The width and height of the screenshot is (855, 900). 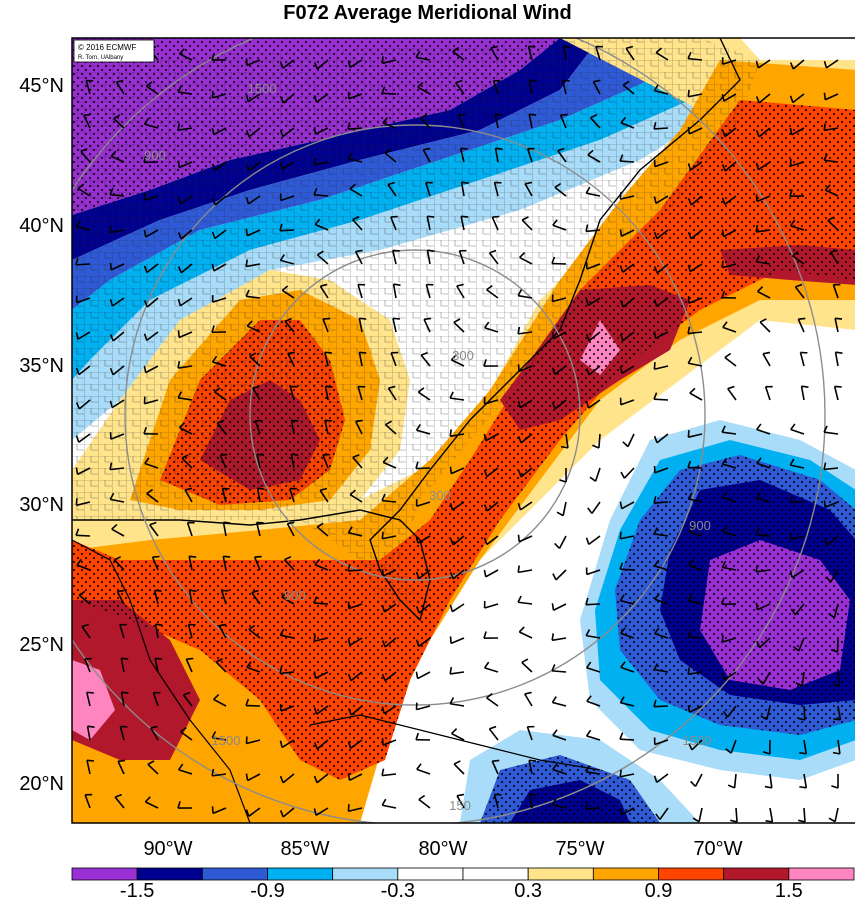 I want to click on latitude-labels: 45°N 40°N 35°N 30°N 25°N 20°N, so click(x=41, y=435).